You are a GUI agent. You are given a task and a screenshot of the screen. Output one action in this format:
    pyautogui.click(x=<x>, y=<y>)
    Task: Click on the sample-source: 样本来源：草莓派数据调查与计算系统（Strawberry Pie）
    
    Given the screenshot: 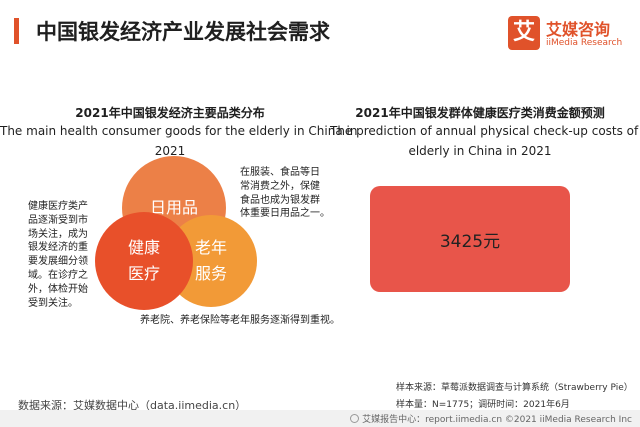 What is the action you would take?
    pyautogui.click(x=514, y=388)
    